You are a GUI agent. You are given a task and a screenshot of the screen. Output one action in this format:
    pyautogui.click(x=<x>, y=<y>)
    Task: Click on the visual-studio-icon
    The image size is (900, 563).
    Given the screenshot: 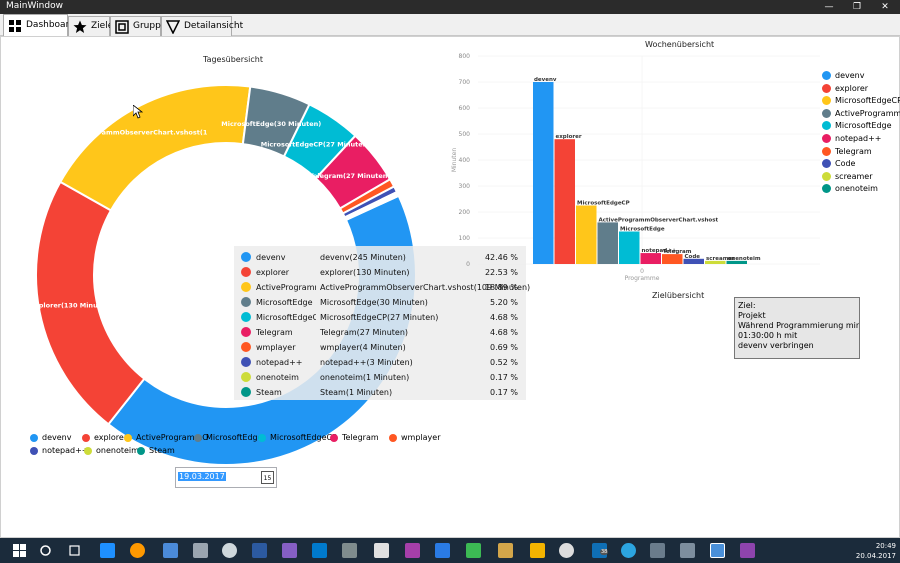 What is the action you would take?
    pyautogui.click(x=289, y=550)
    